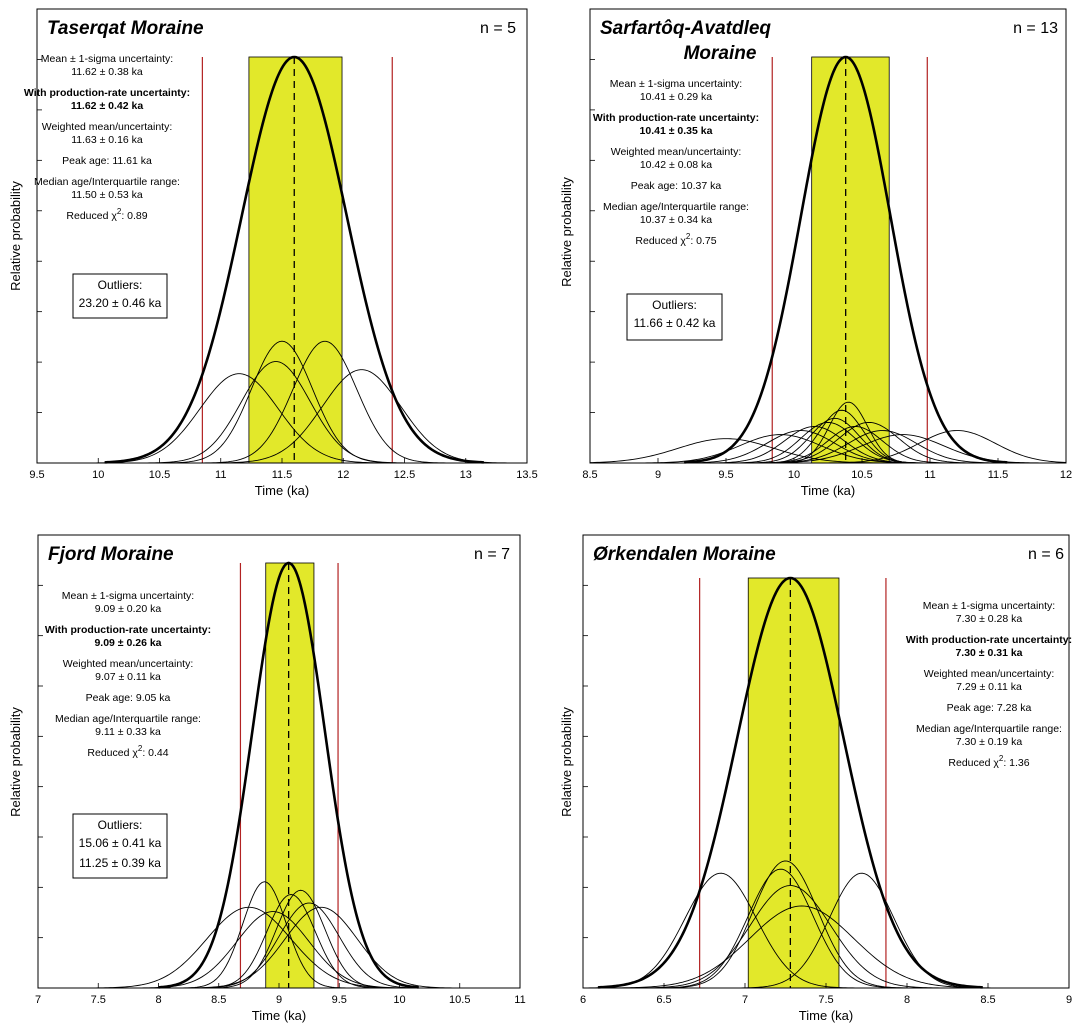 Image resolution: width=1077 pixels, height=1031 pixels. I want to click on stat-value: 7.30 ± 0.19 ka, so click(989, 742).